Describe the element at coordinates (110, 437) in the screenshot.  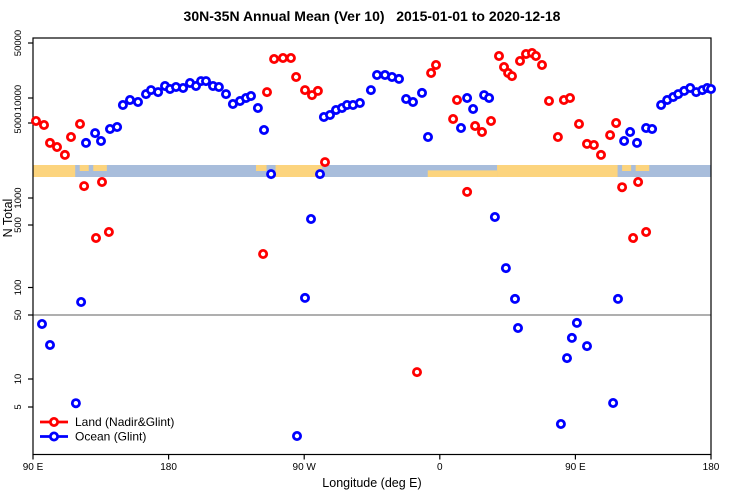
I see `legend-label-ocean: Ocean (Glint)` at that location.